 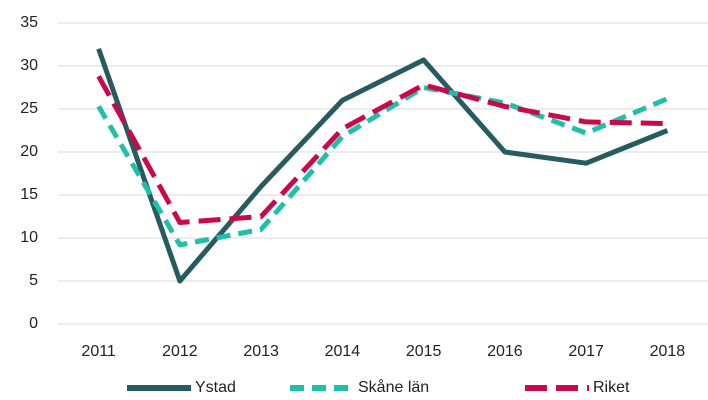 What do you see at coordinates (393, 387) in the screenshot?
I see `legend-label: Skåne län` at bounding box center [393, 387].